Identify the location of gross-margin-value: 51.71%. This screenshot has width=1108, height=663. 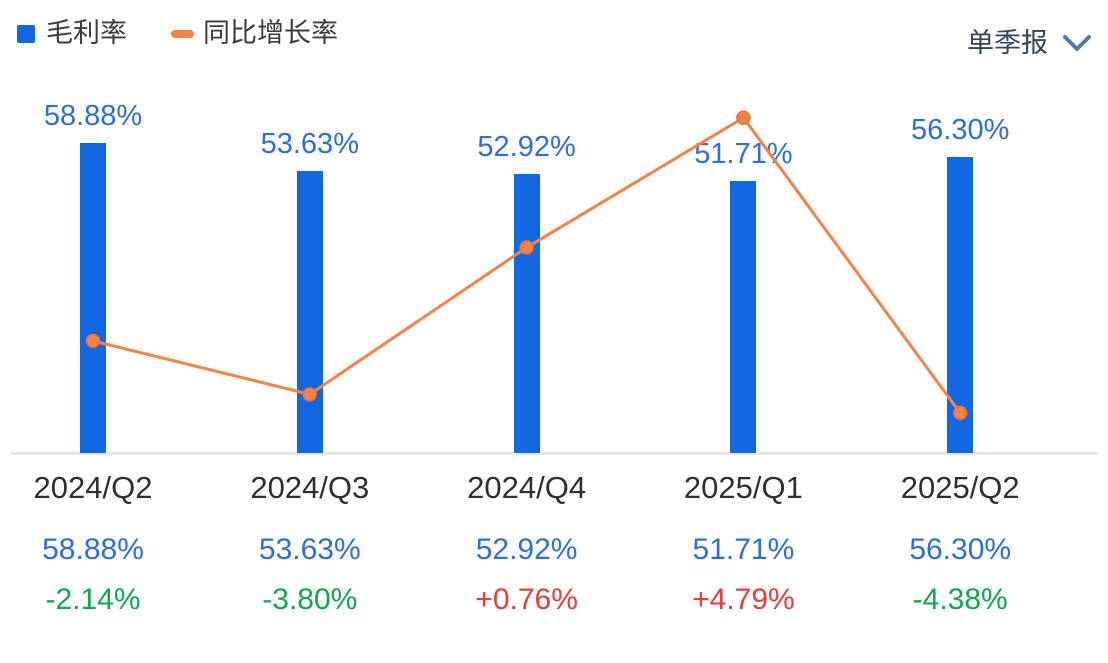
(743, 549).